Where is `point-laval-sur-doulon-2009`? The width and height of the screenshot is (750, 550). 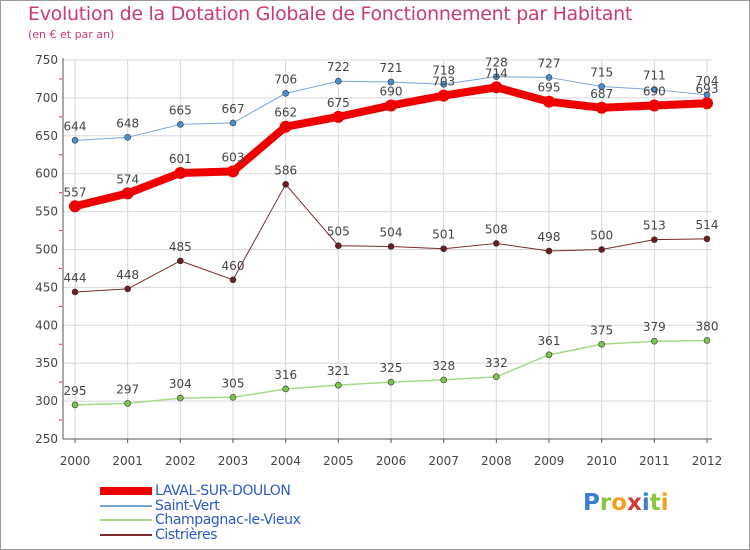 point-laval-sur-doulon-2009 is located at coordinates (549, 101).